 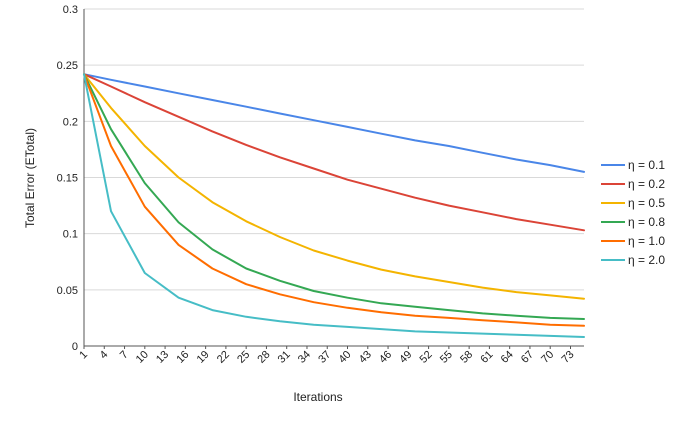 What do you see at coordinates (243, 357) in the screenshot?
I see `x-tick-label: 25` at bounding box center [243, 357].